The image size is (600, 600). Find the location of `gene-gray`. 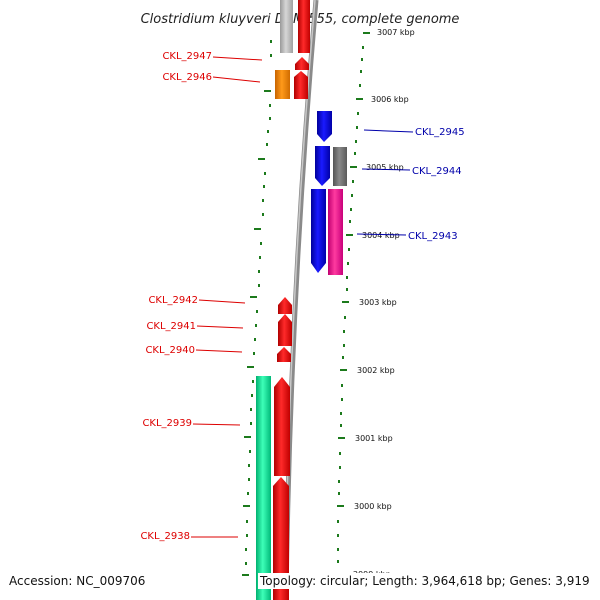

gene-gray is located at coordinates (340, 166).